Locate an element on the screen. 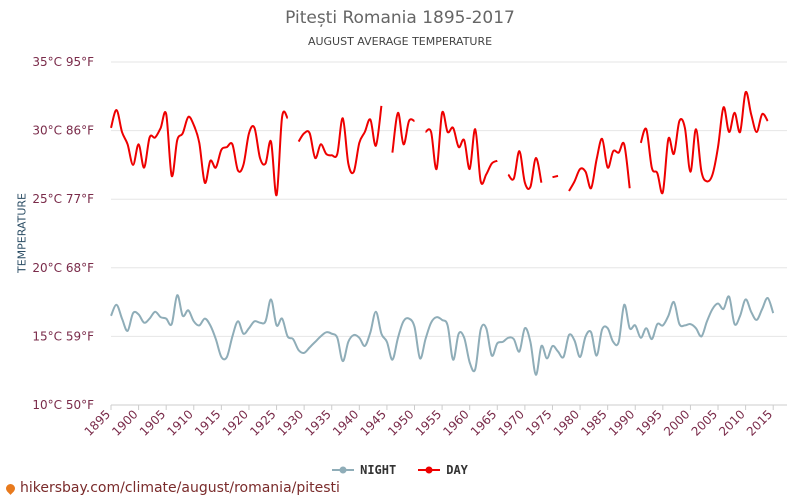  x-tick-label: 2000 is located at coordinates (676, 422).